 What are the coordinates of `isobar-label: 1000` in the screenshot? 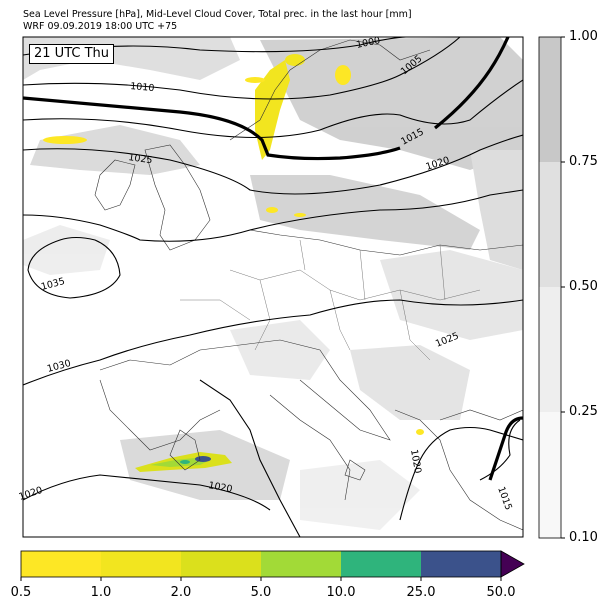 It's located at (368, 43).